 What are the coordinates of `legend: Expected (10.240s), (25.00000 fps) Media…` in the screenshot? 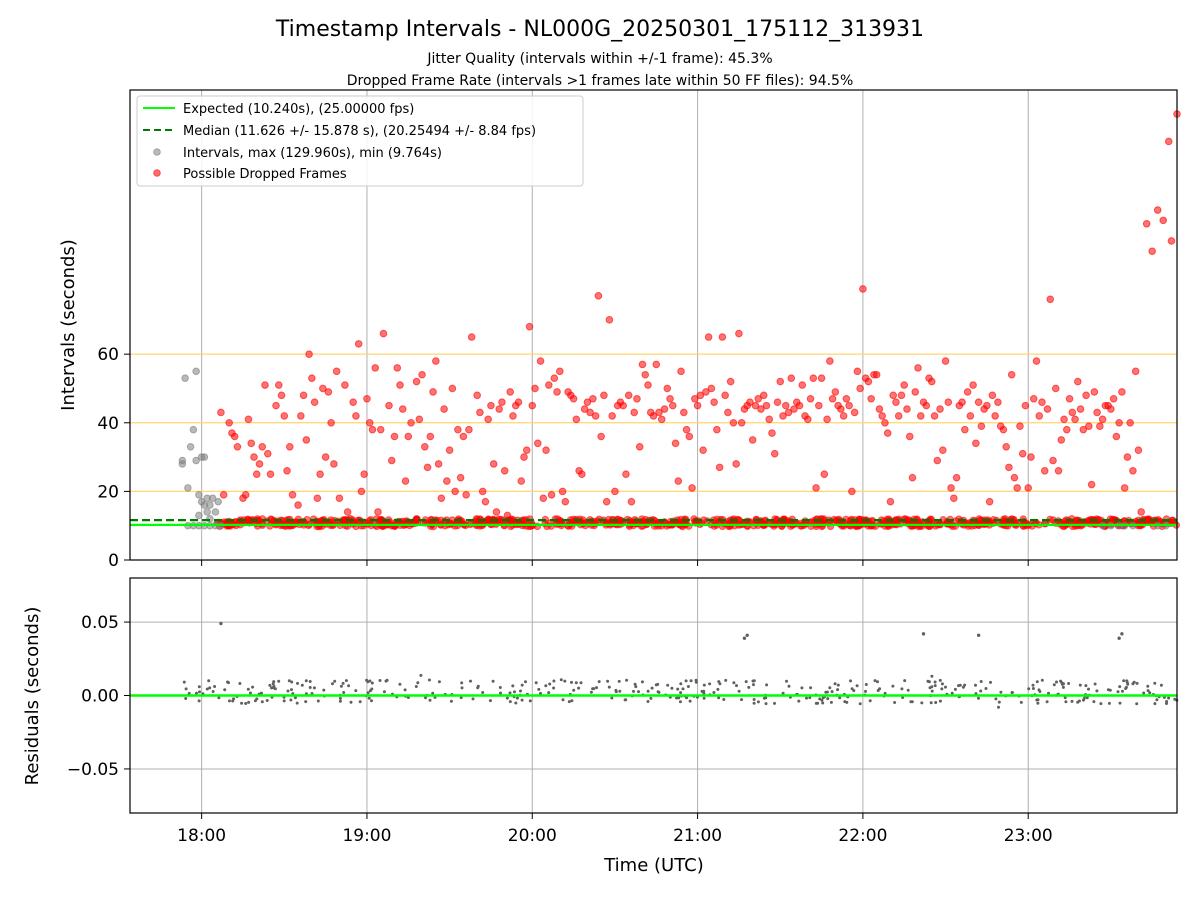 It's located at (360, 141).